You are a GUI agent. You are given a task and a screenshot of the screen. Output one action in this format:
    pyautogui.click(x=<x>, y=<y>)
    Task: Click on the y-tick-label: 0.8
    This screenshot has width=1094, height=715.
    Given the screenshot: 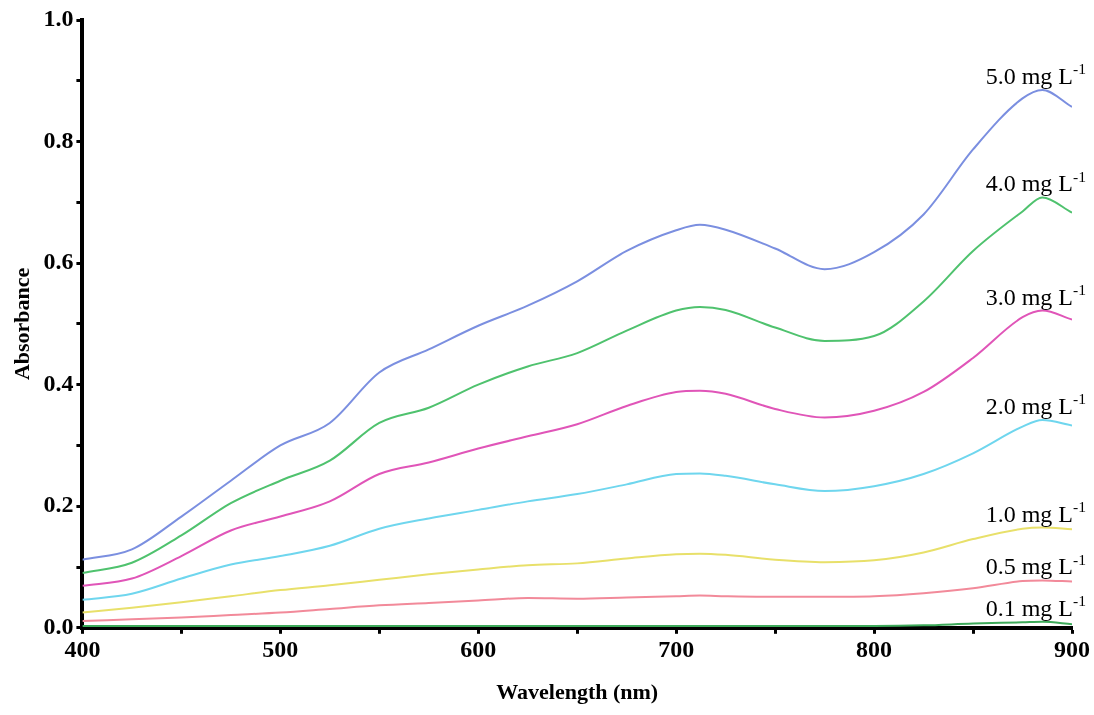 What is the action you would take?
    pyautogui.click(x=58, y=139)
    